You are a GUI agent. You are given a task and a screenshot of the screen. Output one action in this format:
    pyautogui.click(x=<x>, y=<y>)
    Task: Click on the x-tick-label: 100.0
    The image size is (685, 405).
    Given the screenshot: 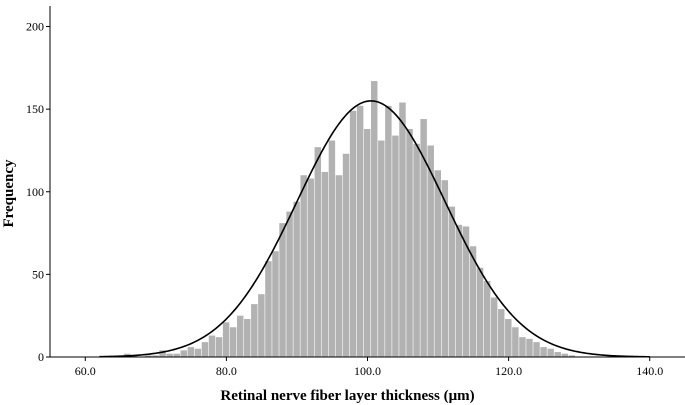 What is the action you would take?
    pyautogui.click(x=367, y=371)
    